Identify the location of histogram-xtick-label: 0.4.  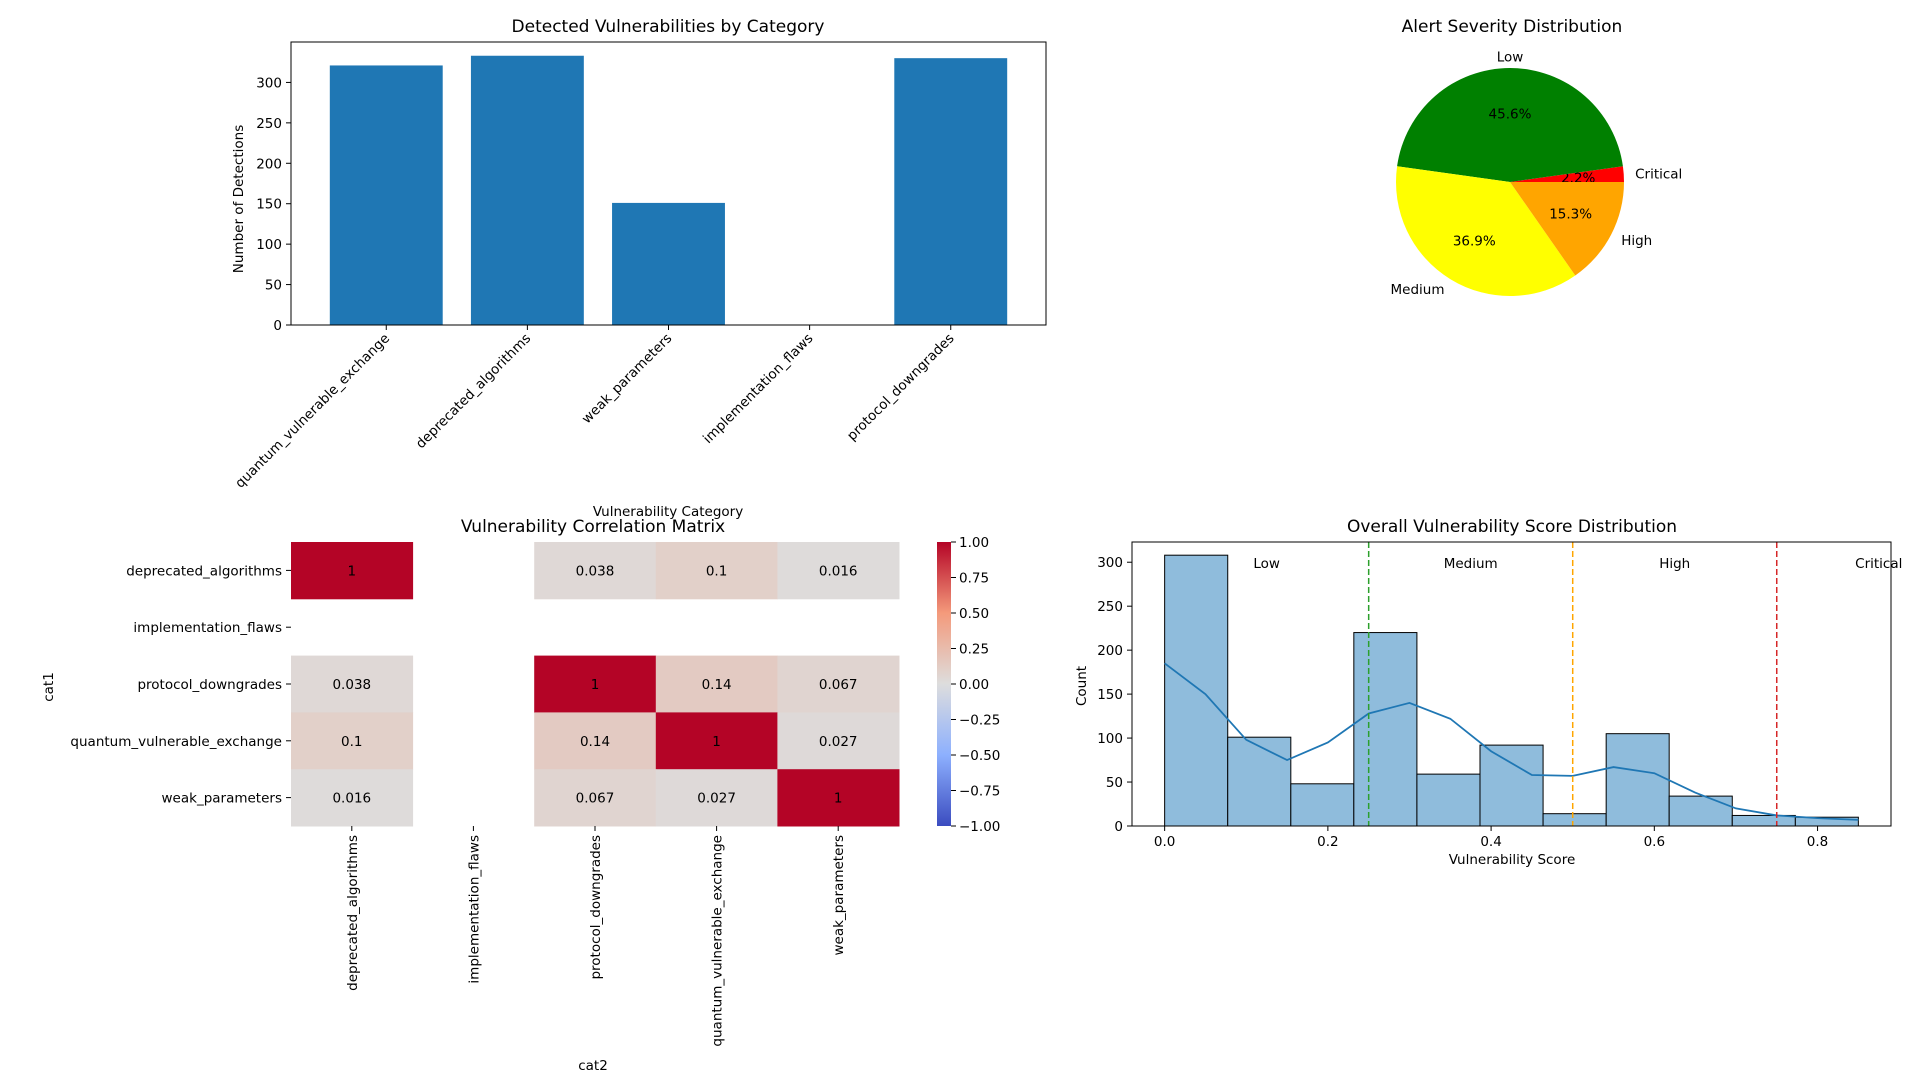
(1490, 842).